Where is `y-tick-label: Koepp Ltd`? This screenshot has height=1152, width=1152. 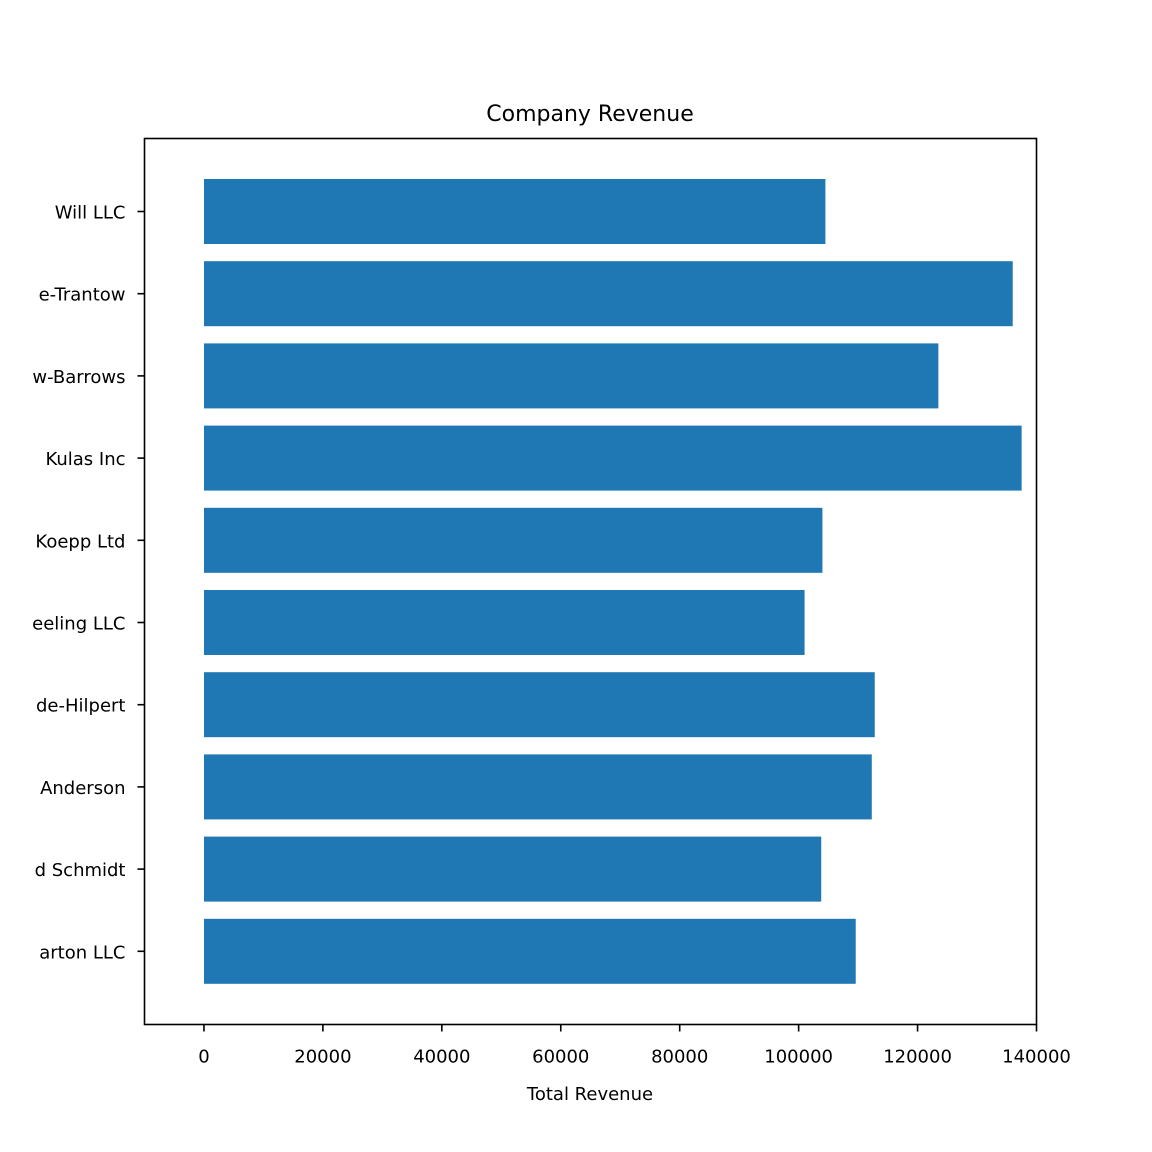 y-tick-label: Koepp Ltd is located at coordinates (80, 541).